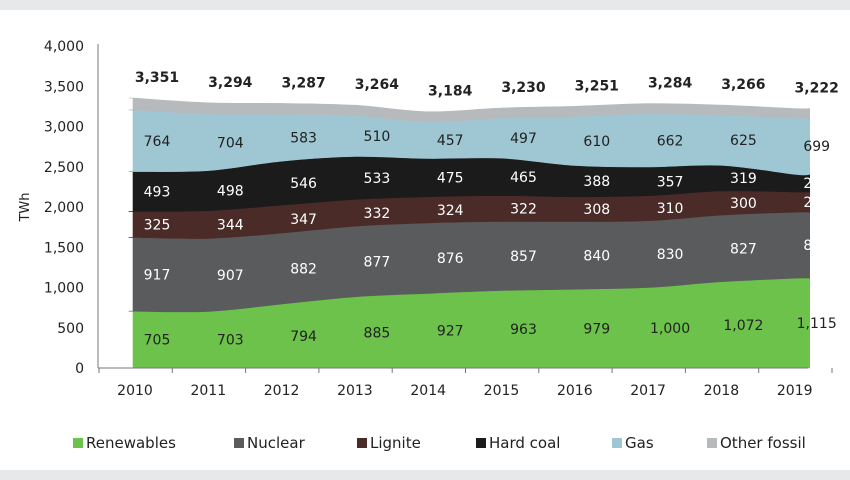 This screenshot has height=480, width=850. What do you see at coordinates (377, 137) in the screenshot?
I see `value-label-gas: 510` at bounding box center [377, 137].